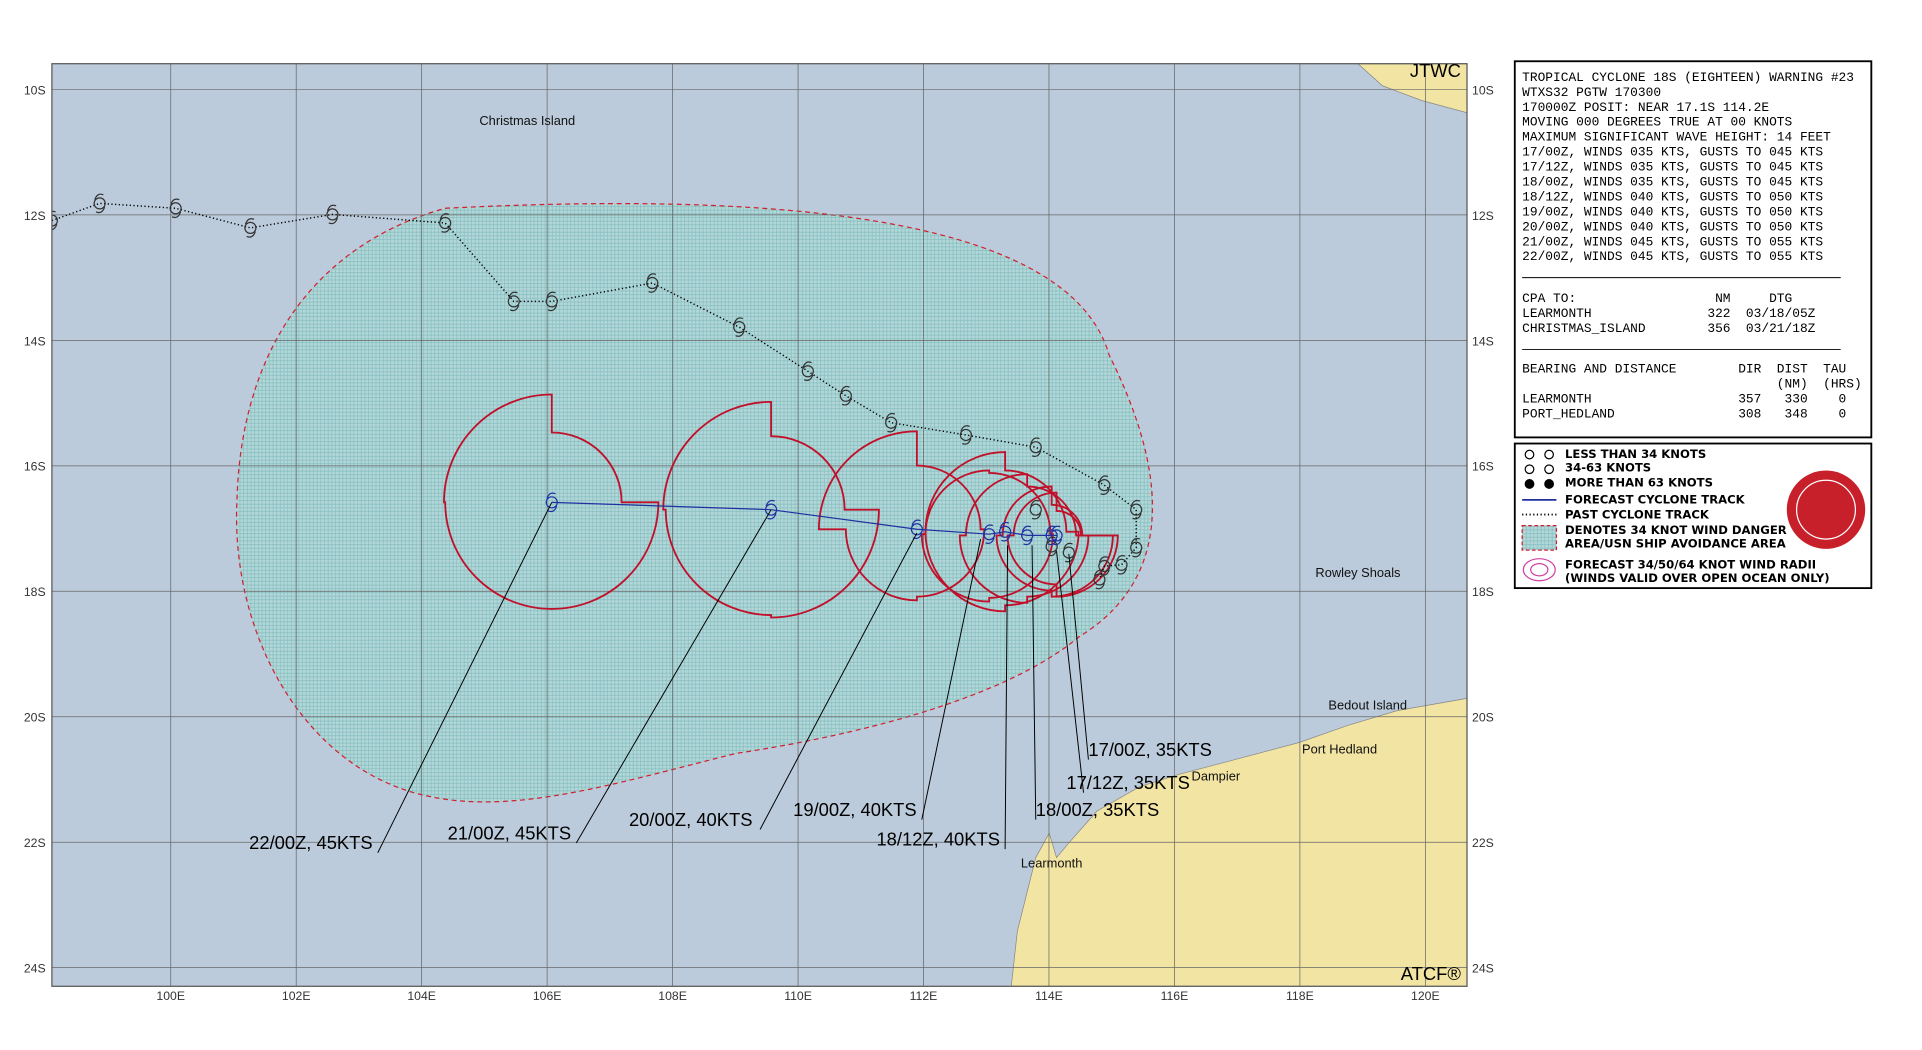 The width and height of the screenshot is (1922, 1050). What do you see at coordinates (311, 842) in the screenshot?
I see `forecast-label: 22/00Z, 45KTS` at bounding box center [311, 842].